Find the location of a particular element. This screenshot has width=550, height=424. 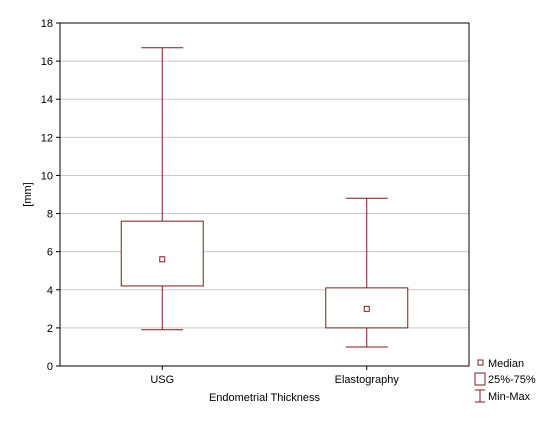

x-axis-ticks: USG Elastography is located at coordinates (274, 376).